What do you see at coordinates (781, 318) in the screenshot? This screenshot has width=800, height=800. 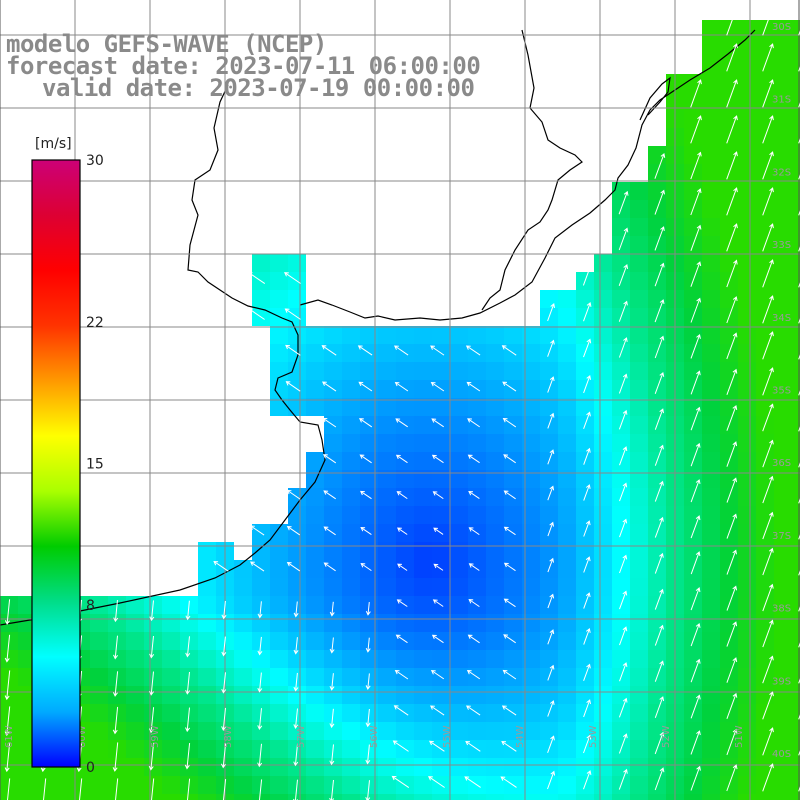 I see `latitude-label: 34S` at bounding box center [781, 318].